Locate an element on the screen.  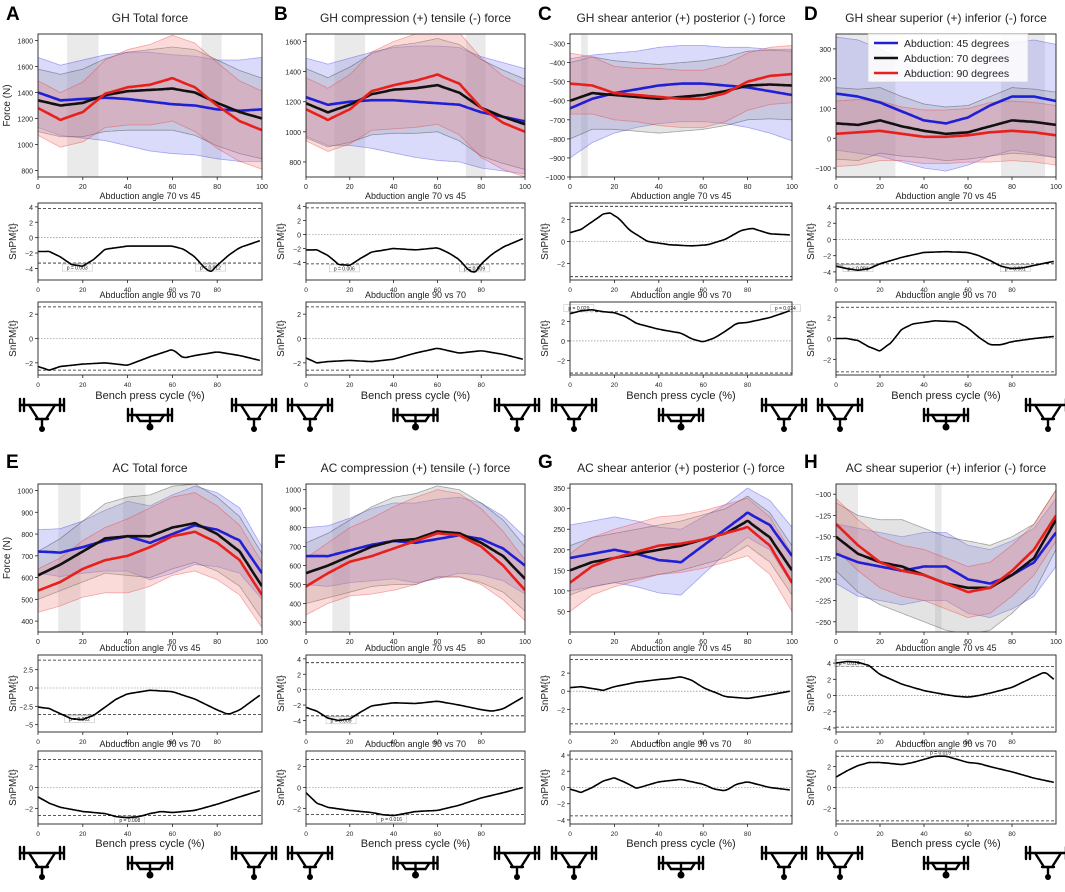
x-tick-label: 100 is located at coordinates (1056, 642).